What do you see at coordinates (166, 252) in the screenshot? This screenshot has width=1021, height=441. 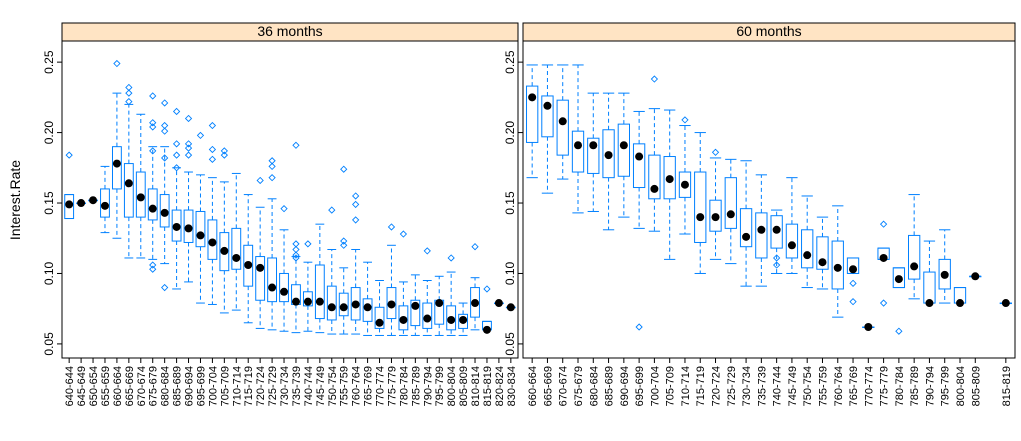 I see `box-680-684: 680-684` at bounding box center [166, 252].